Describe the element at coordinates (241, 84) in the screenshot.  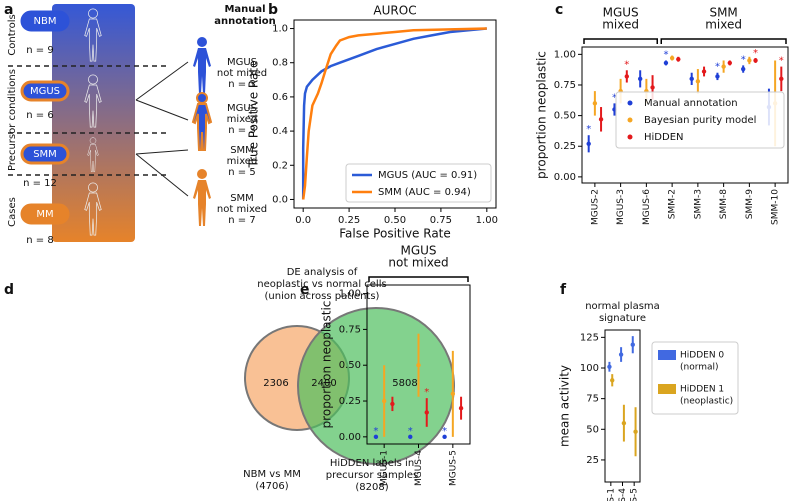
I see `annotation-n: n = 3` at that location.